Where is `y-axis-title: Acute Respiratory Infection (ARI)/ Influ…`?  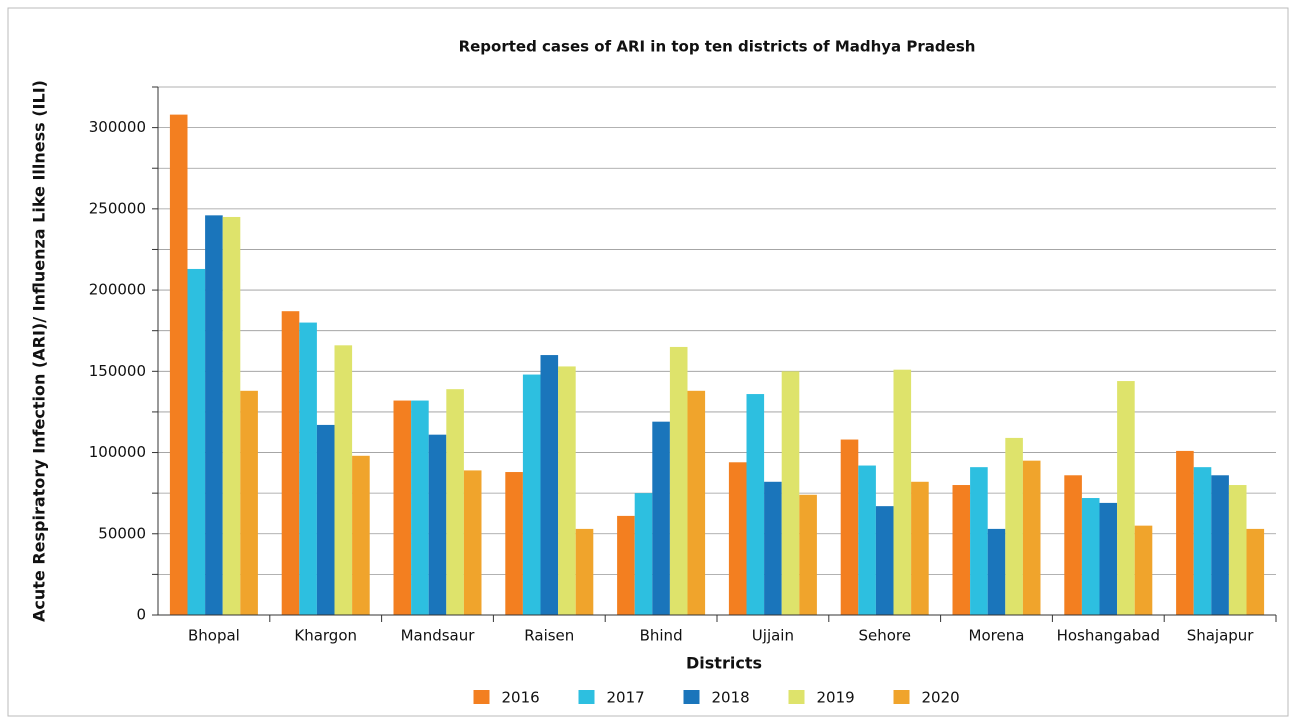
y-axis-title: Acute Respiratory Infection (ARI)/ Influ… is located at coordinates (39, 351).